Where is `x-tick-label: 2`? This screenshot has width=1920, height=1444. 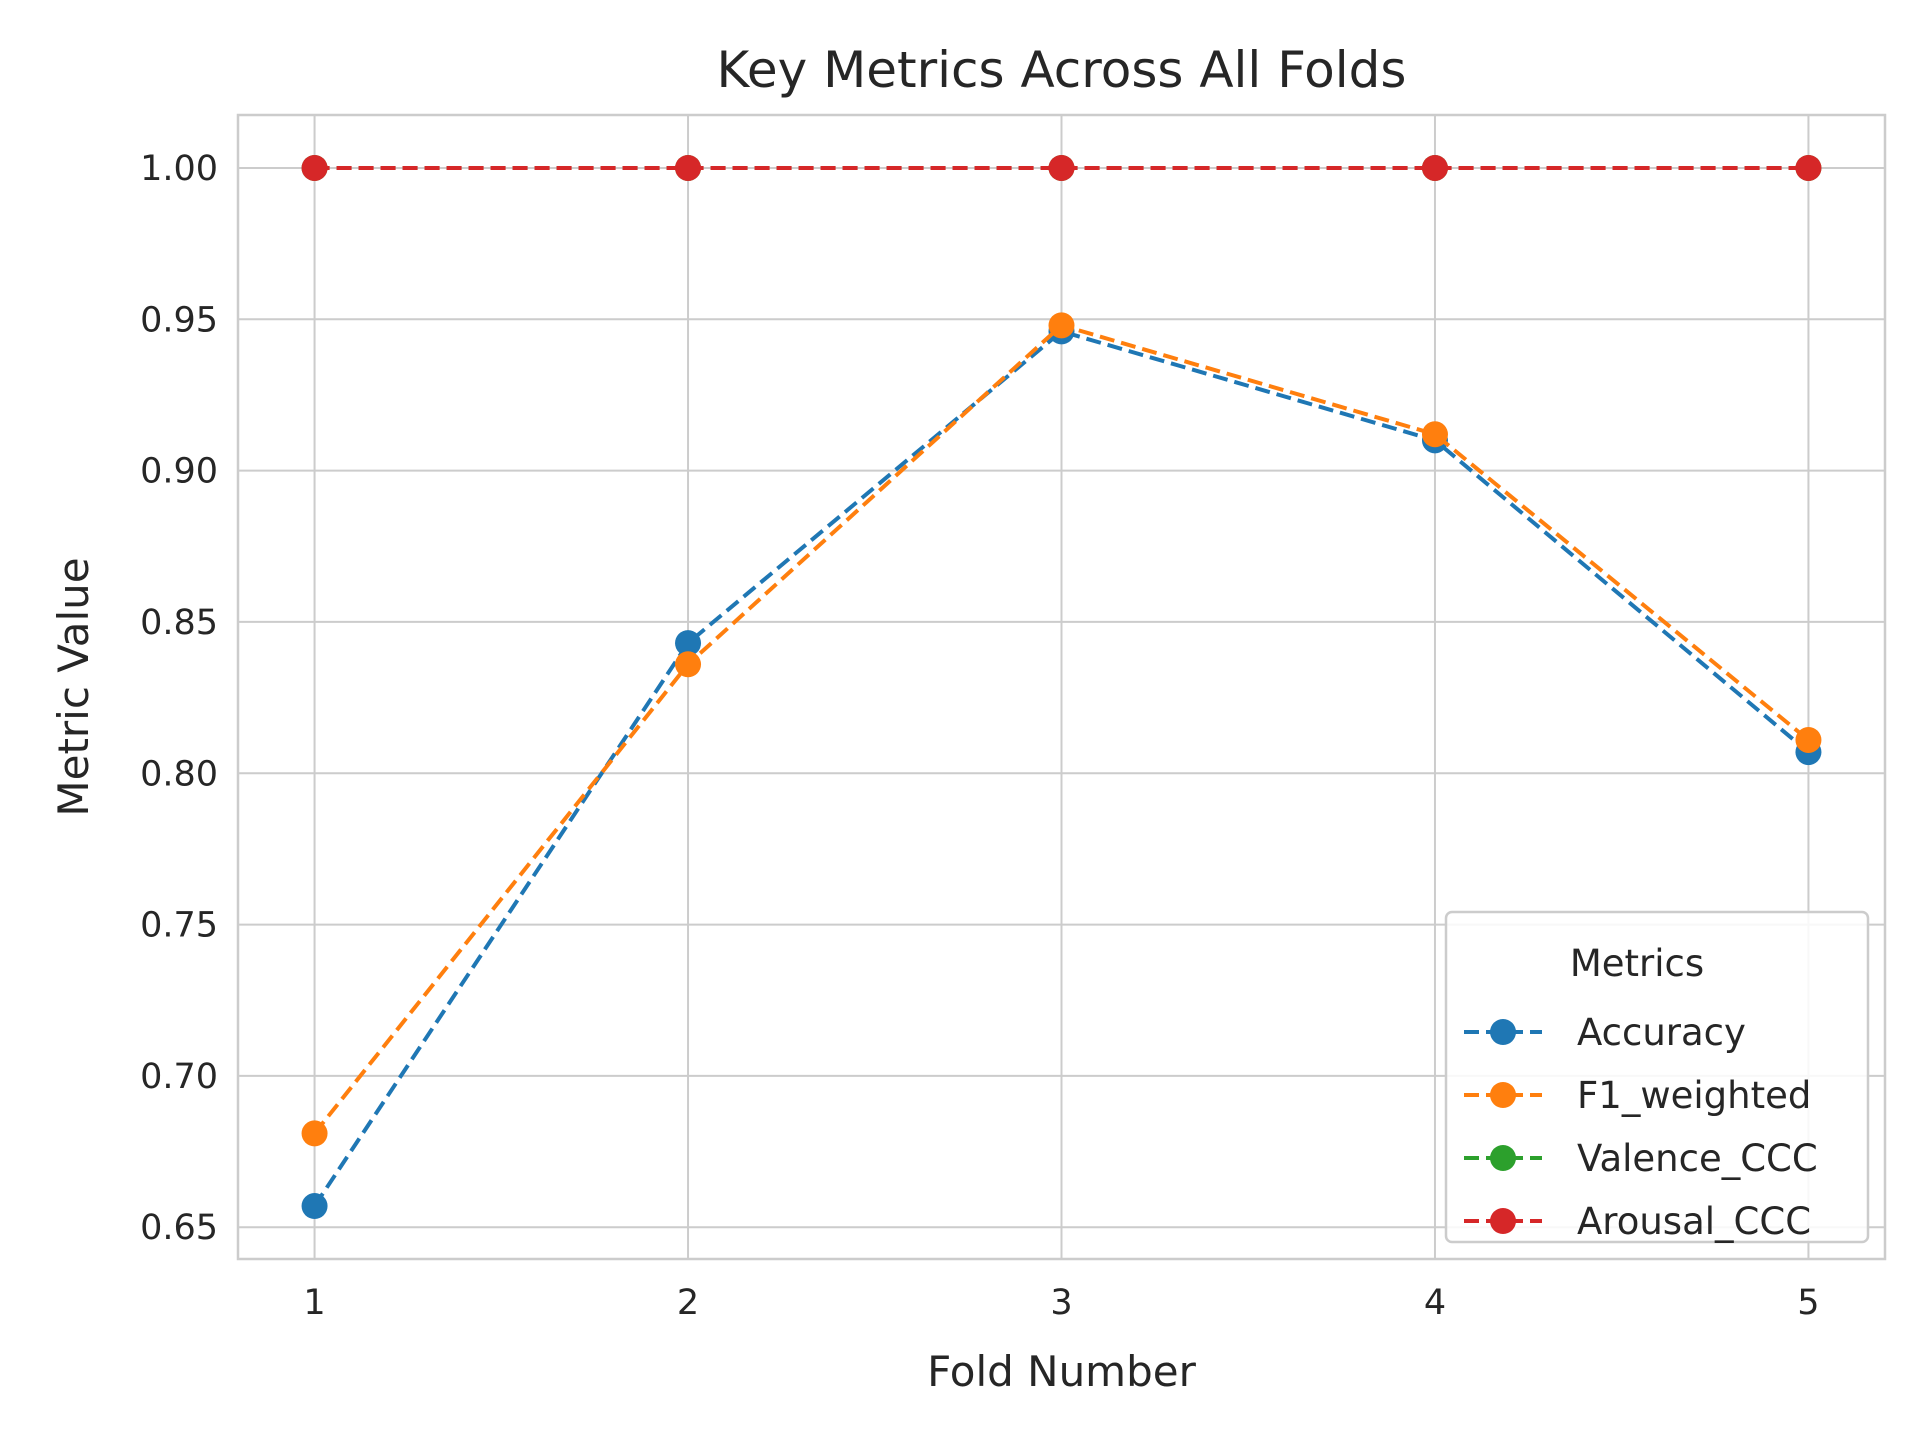 x-tick-label: 2 is located at coordinates (688, 1303).